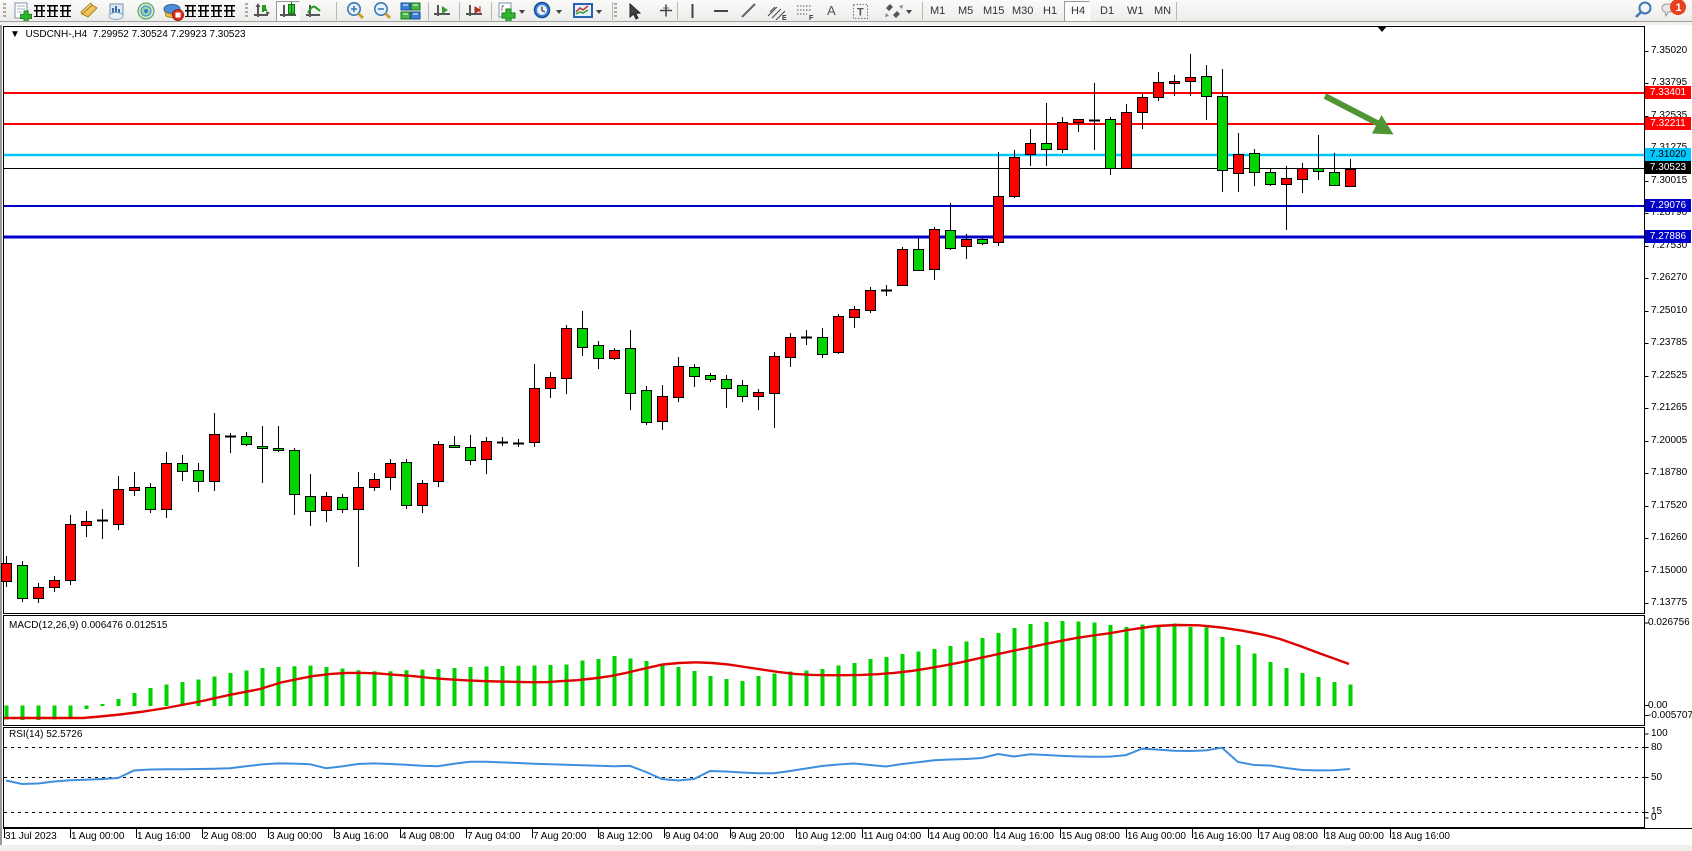 The image size is (1692, 851). What do you see at coordinates (811, 18) in the screenshot?
I see `svg-text: F` at bounding box center [811, 18].